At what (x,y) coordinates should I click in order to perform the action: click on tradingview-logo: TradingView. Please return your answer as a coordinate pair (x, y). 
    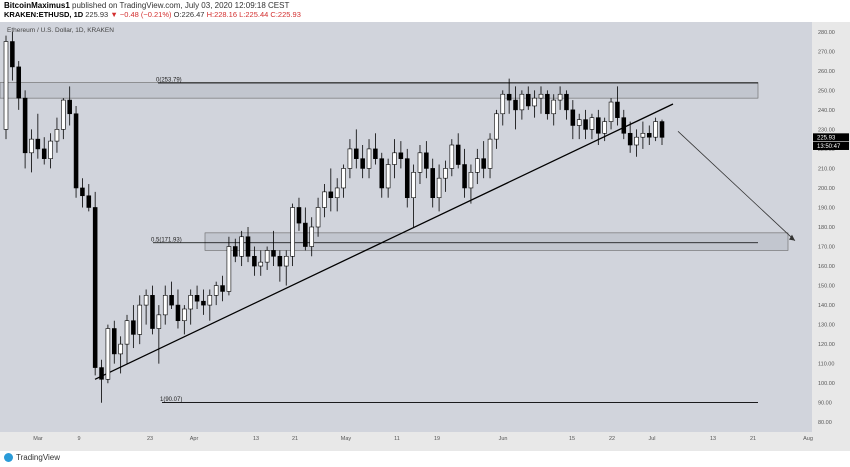
    Looking at the image, I should click on (32, 457).